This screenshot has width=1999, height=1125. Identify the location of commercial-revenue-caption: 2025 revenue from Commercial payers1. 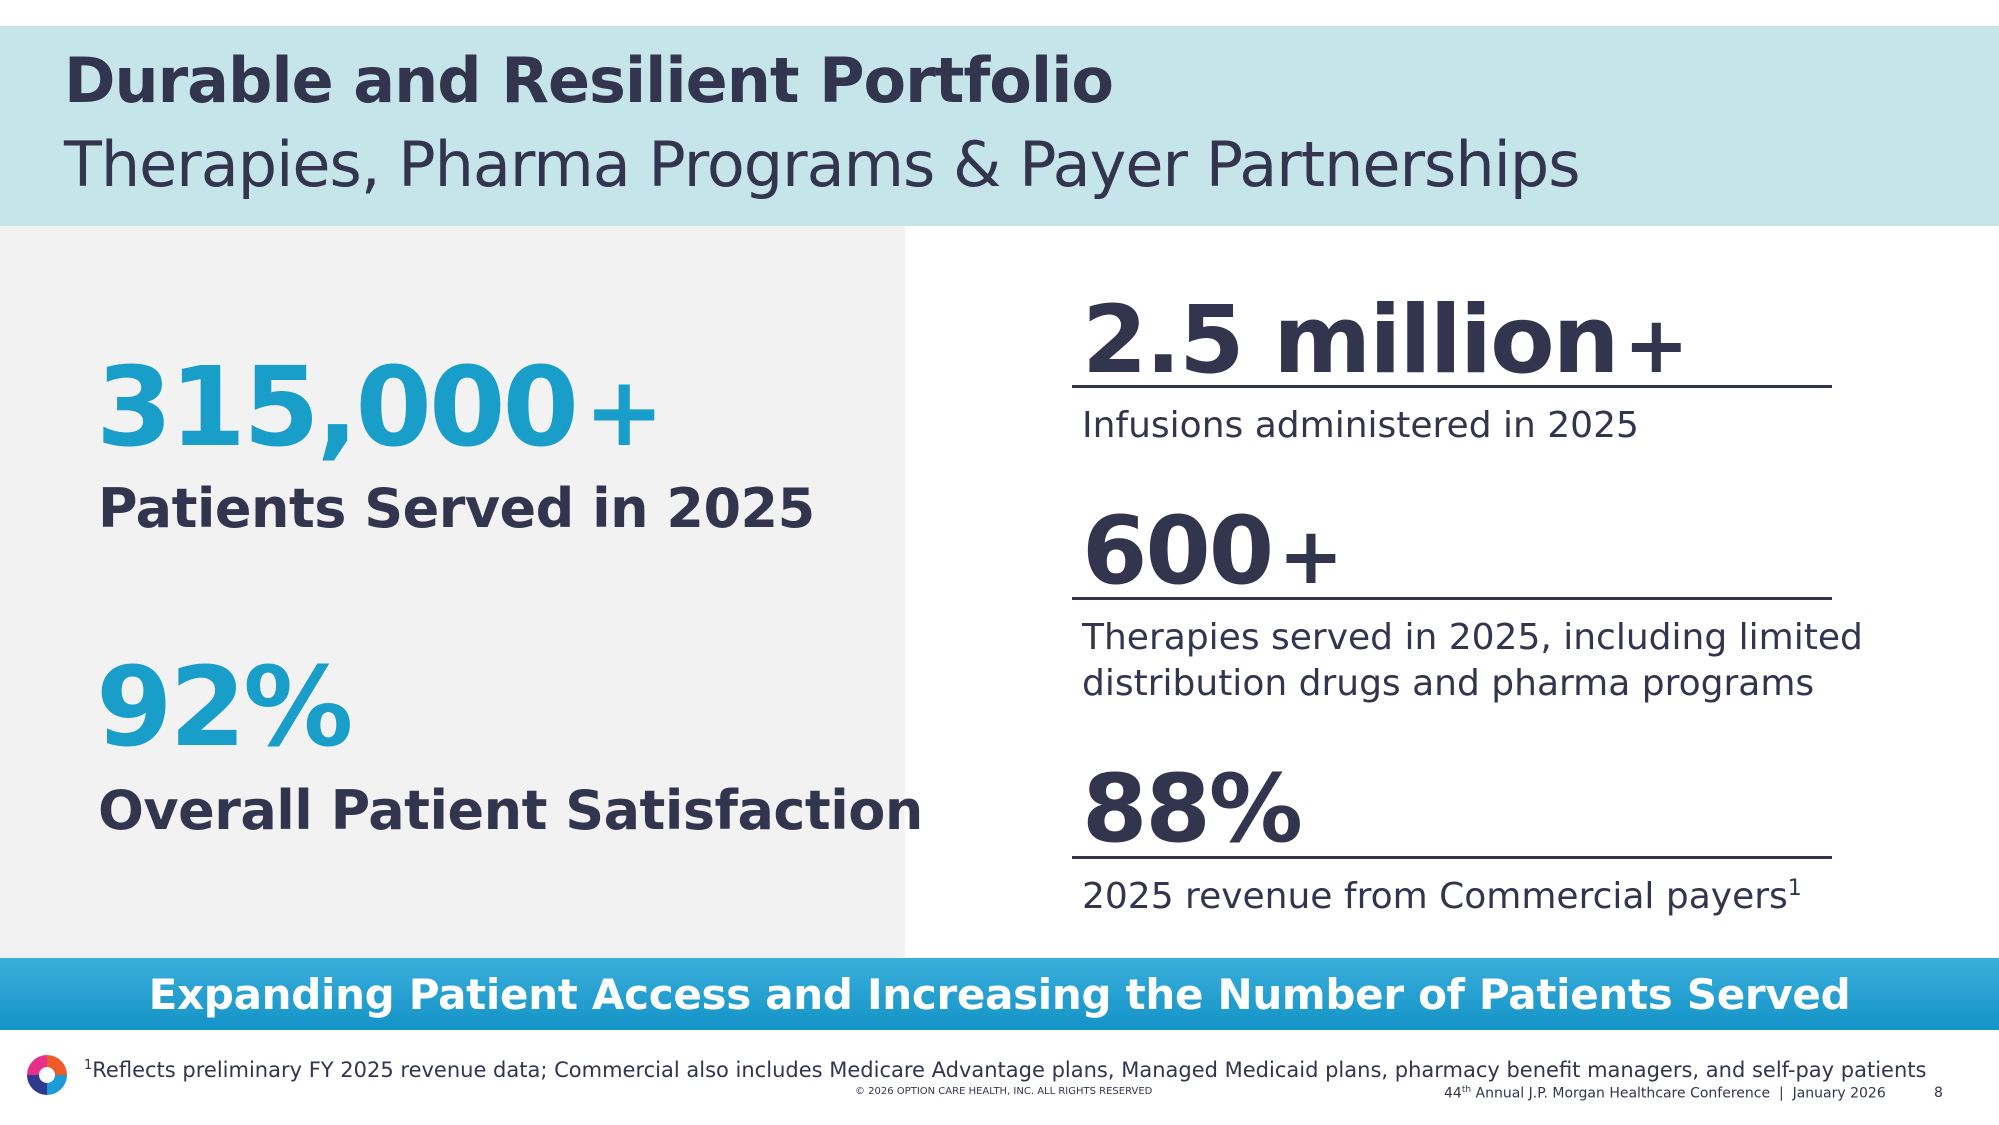
(1442, 897).